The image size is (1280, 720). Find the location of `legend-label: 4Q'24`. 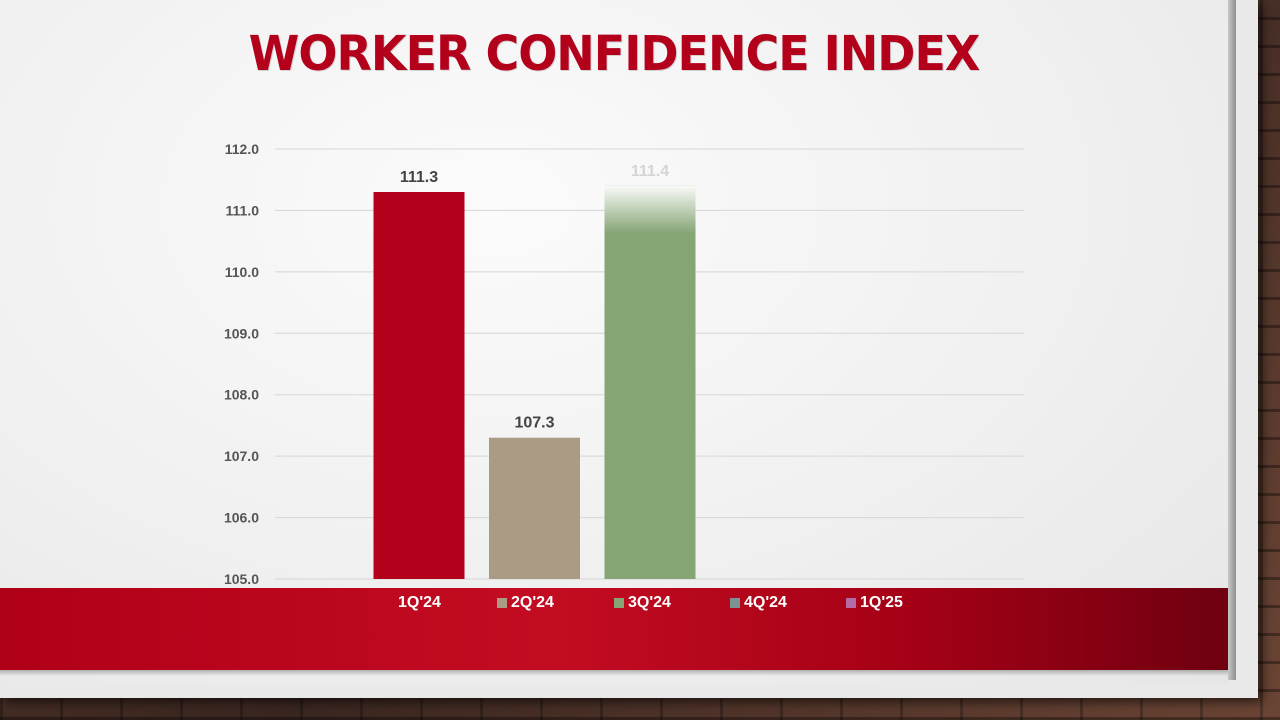

legend-label: 4Q'24 is located at coordinates (765, 602).